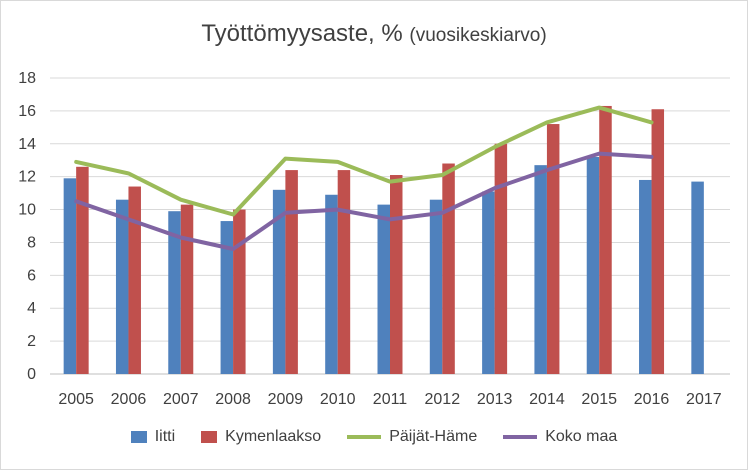 The height and width of the screenshot is (470, 748). I want to click on legend: Iitti Kymenlaakso Päijät-Häme Koko maa, so click(374, 437).